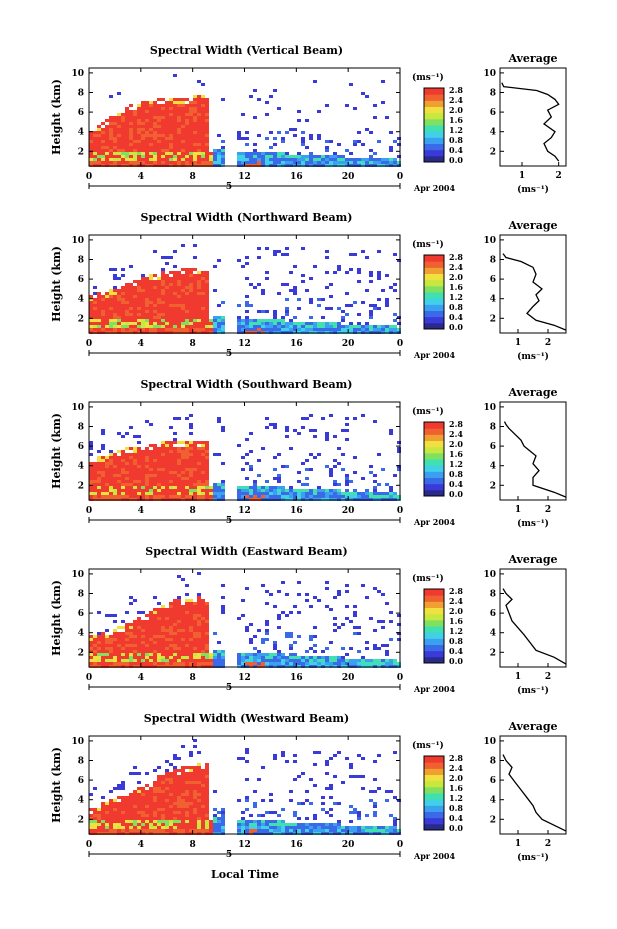 The width and height of the screenshot is (617, 929). What do you see at coordinates (493, 94) in the screenshot?
I see `avg-y-tick-label: 8` at bounding box center [493, 94].